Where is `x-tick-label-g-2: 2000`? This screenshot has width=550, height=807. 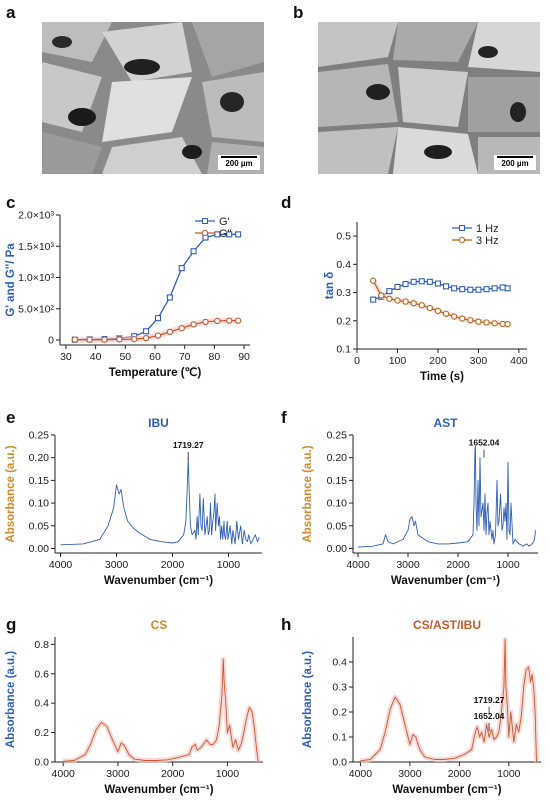 x-tick-label-g-2: 2000 is located at coordinates (173, 774).